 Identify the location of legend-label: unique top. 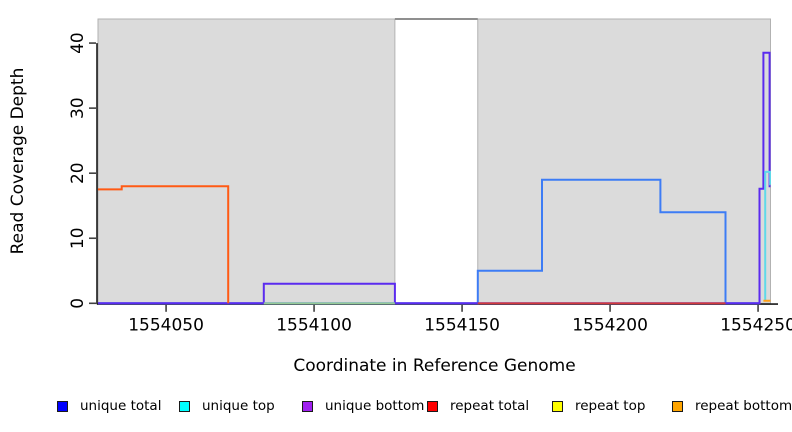
(238, 406).